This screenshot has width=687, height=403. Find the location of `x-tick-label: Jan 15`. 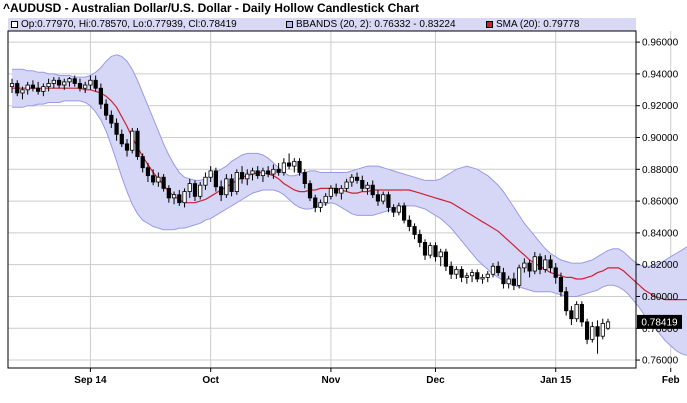

x-tick-label: Jan 15 is located at coordinates (556, 380).